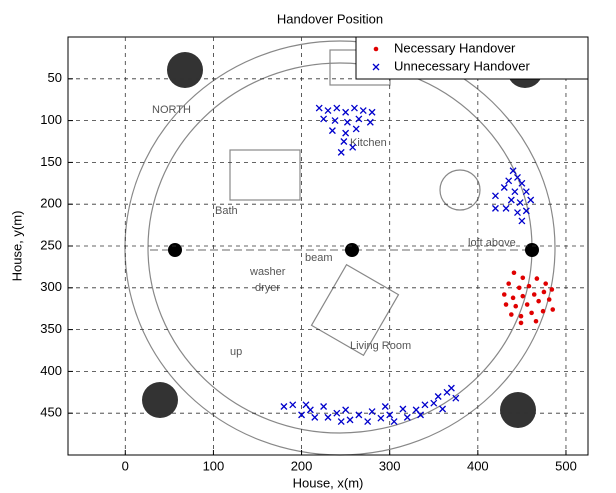 The image size is (616, 493). I want to click on y-tick-label: 50, so click(55, 77).